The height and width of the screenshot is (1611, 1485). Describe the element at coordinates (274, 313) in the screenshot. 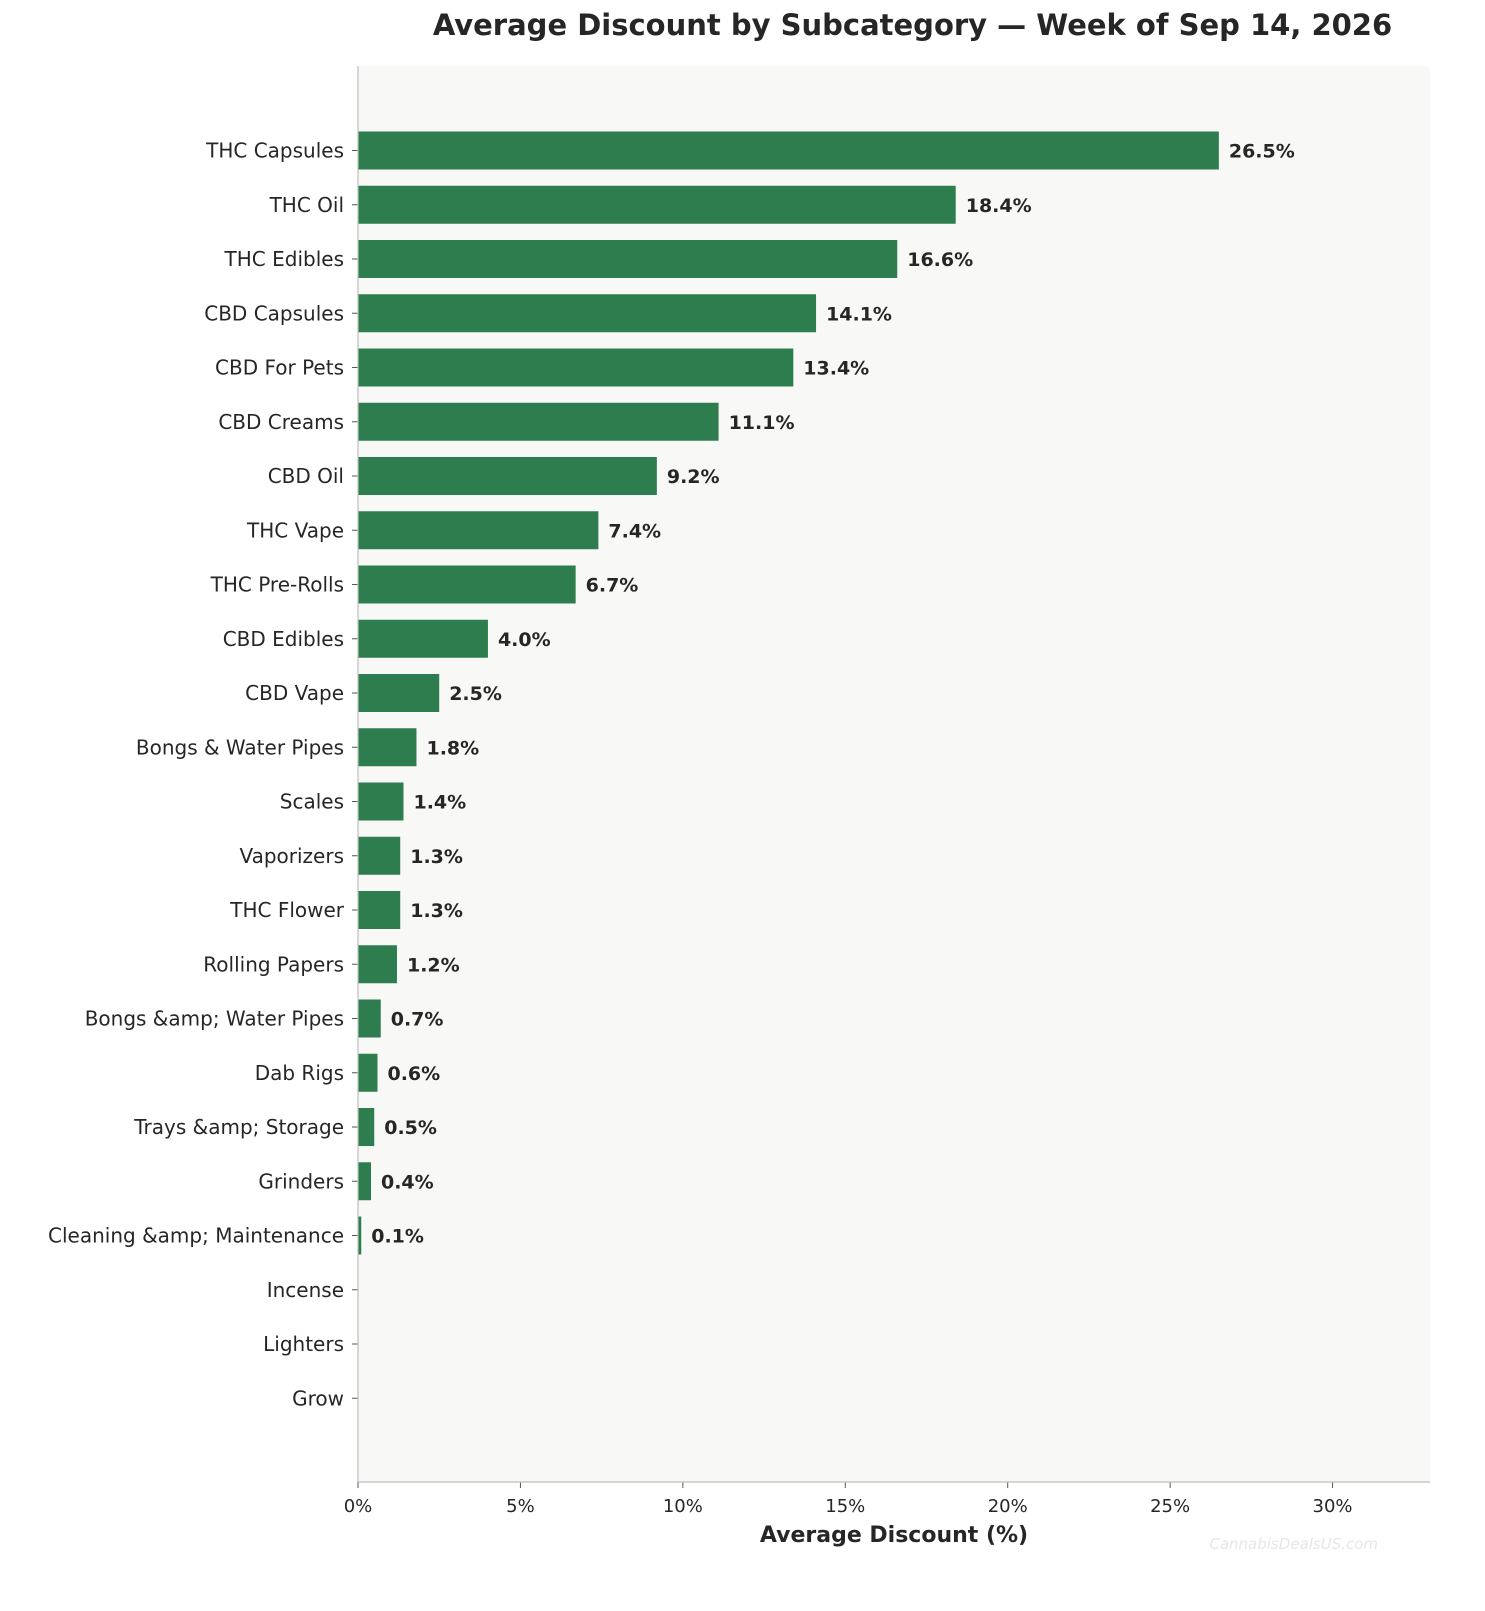

I see `y-tick-label: CBD Capsules` at that location.